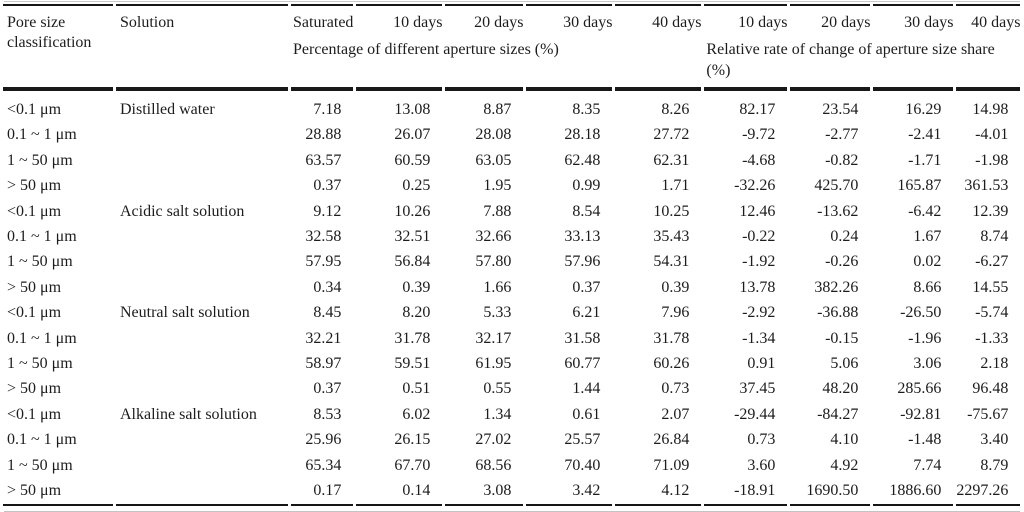  What do you see at coordinates (412, 338) in the screenshot?
I see `value-cell-10days-pct: 31.78` at bounding box center [412, 338].